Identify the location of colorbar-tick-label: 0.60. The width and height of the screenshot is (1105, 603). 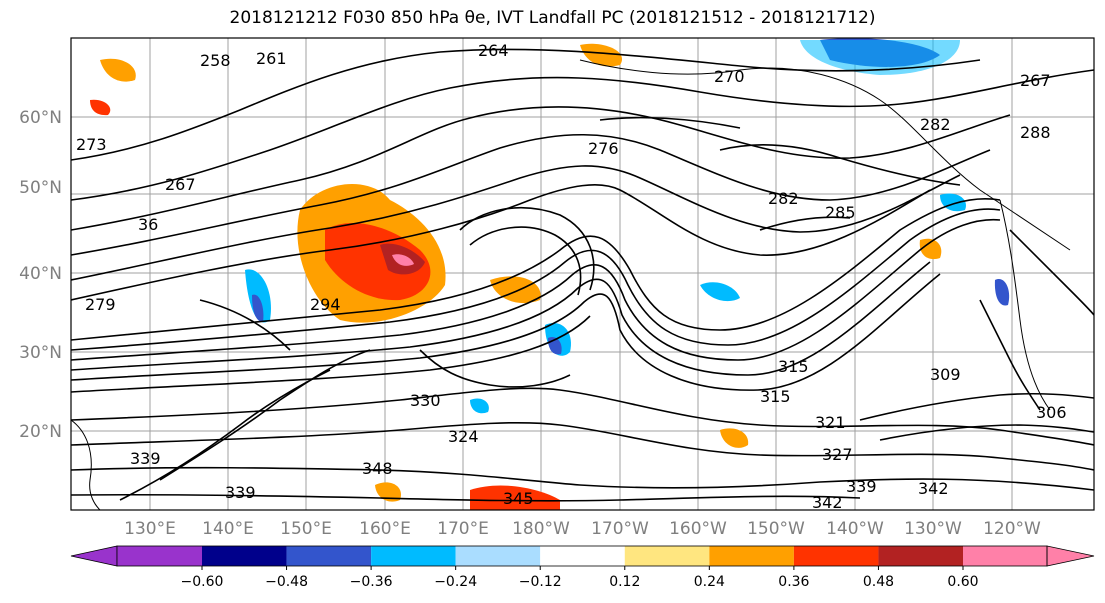
(962, 582).